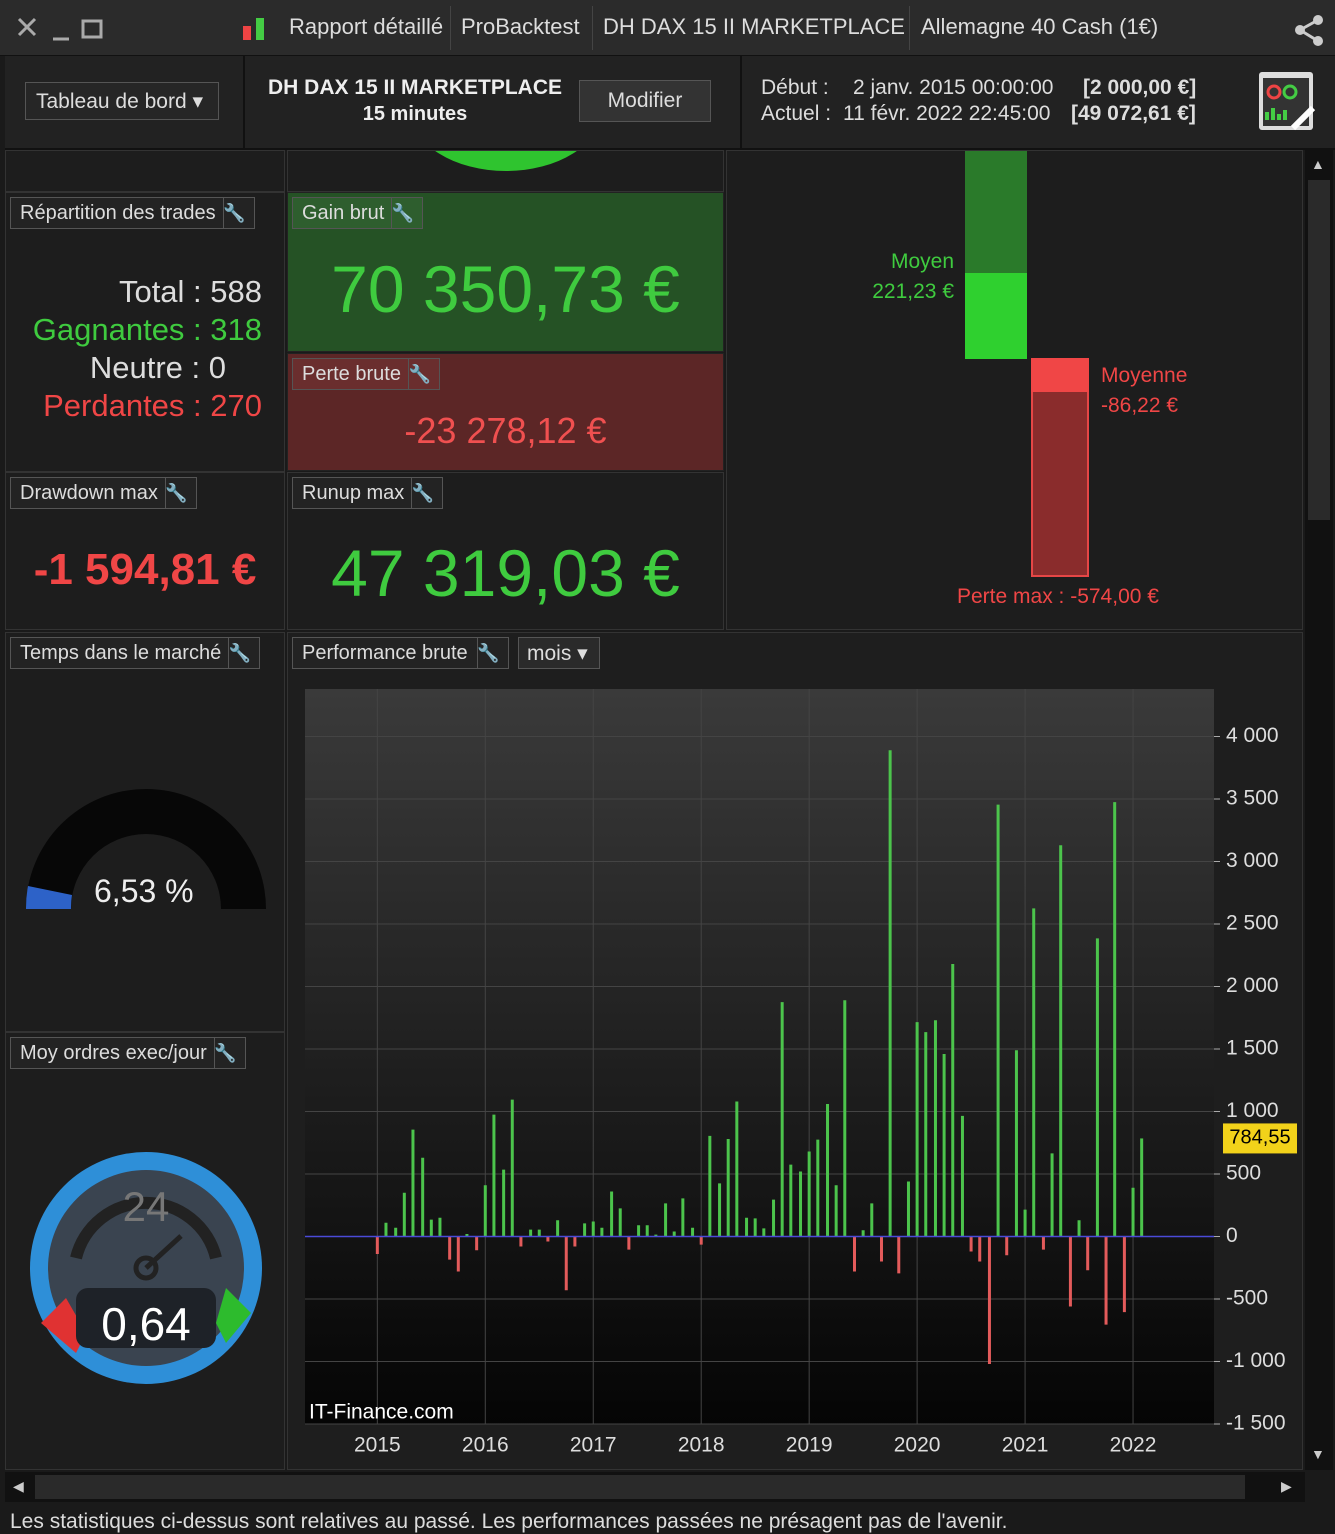  Describe the element at coordinates (996, 212) in the screenshot. I see `avg-gain-bar` at that location.